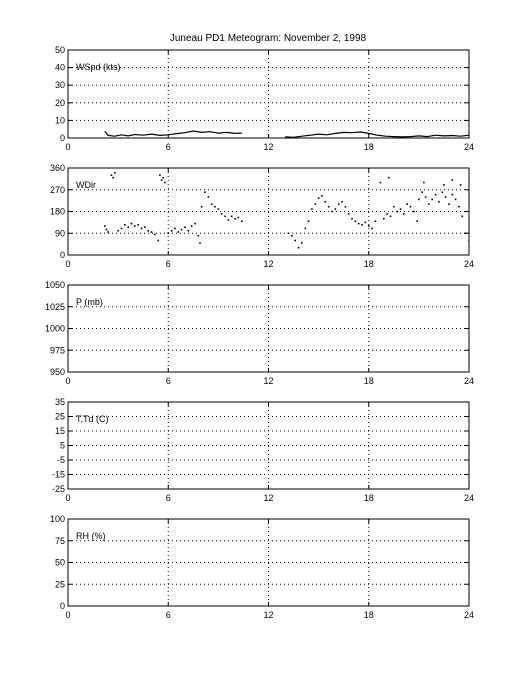  Describe the element at coordinates (92, 419) in the screenshot. I see `panel-label: T,Td (C)` at that location.